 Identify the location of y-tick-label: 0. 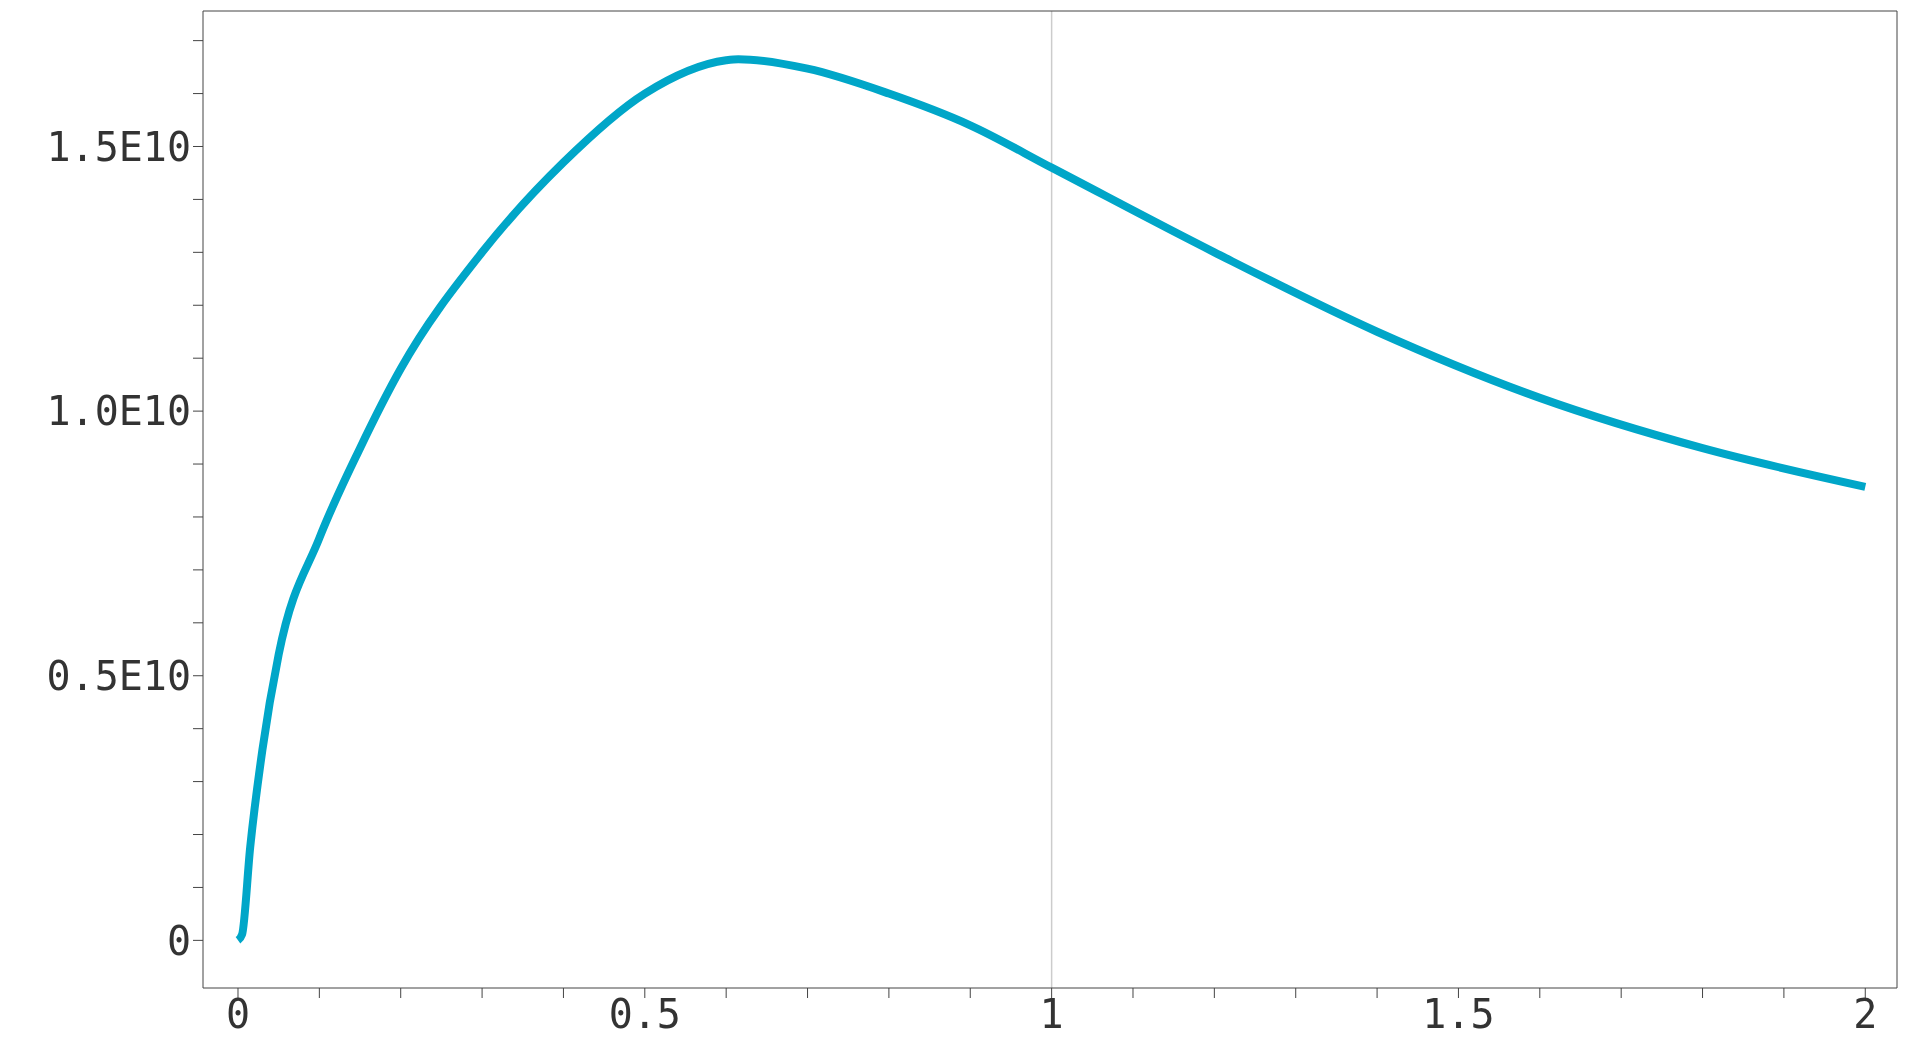
(178, 940).